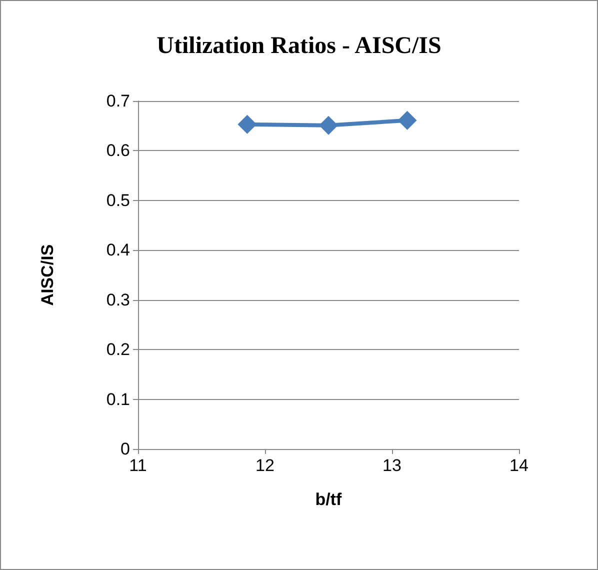  What do you see at coordinates (118, 300) in the screenshot?
I see `y-tick-label: 0.3` at bounding box center [118, 300].